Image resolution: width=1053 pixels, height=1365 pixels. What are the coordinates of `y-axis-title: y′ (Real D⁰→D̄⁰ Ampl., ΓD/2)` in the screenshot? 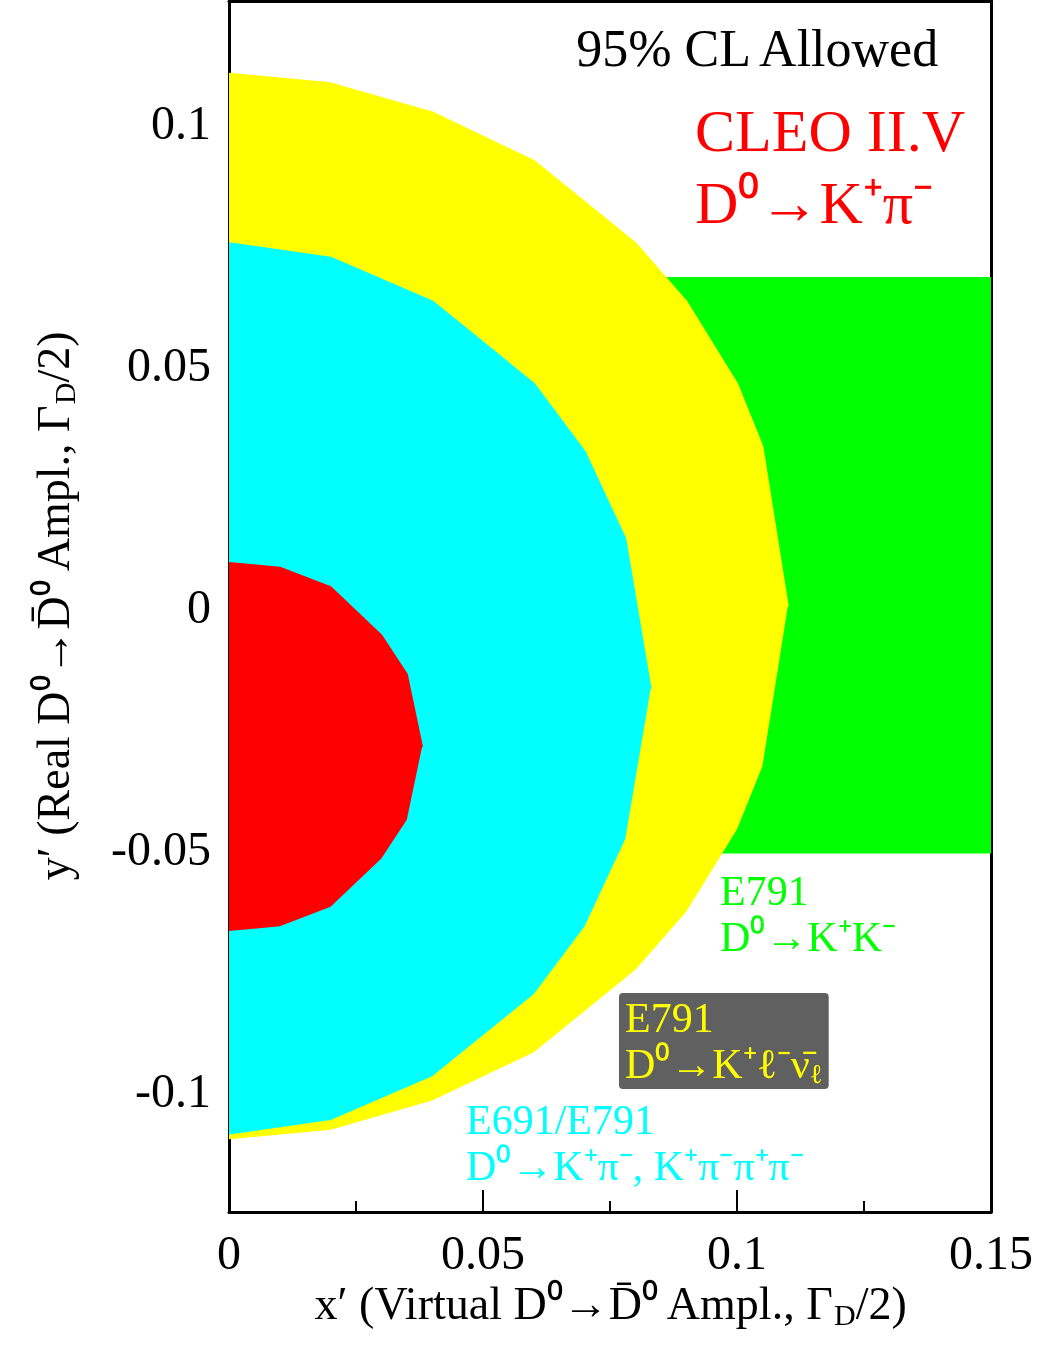 It's located at (54, 606).